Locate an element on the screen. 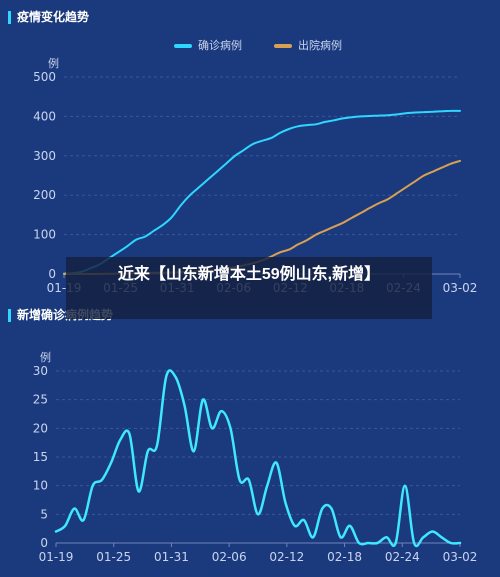  y-tick-label: 30 is located at coordinates (40, 371).